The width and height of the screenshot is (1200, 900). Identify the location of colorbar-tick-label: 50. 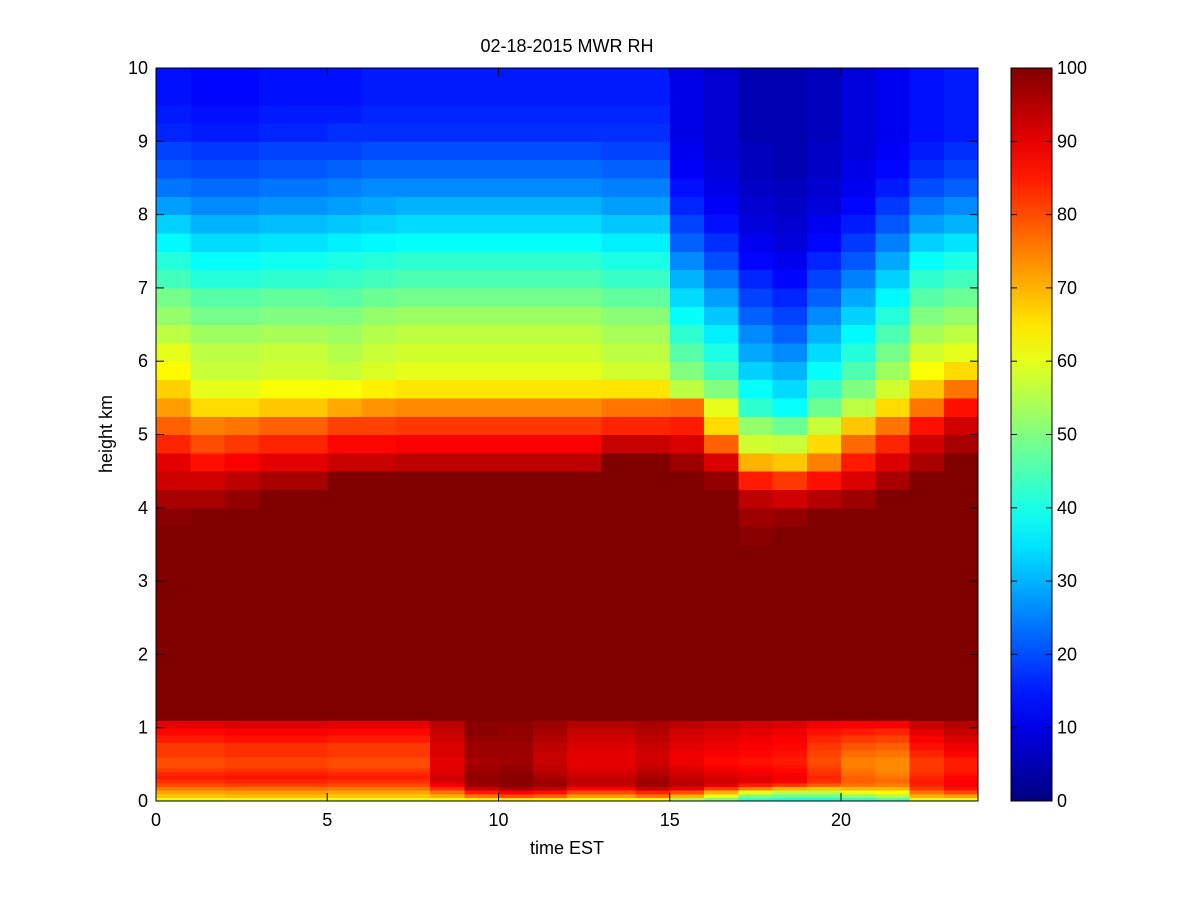
(1067, 435).